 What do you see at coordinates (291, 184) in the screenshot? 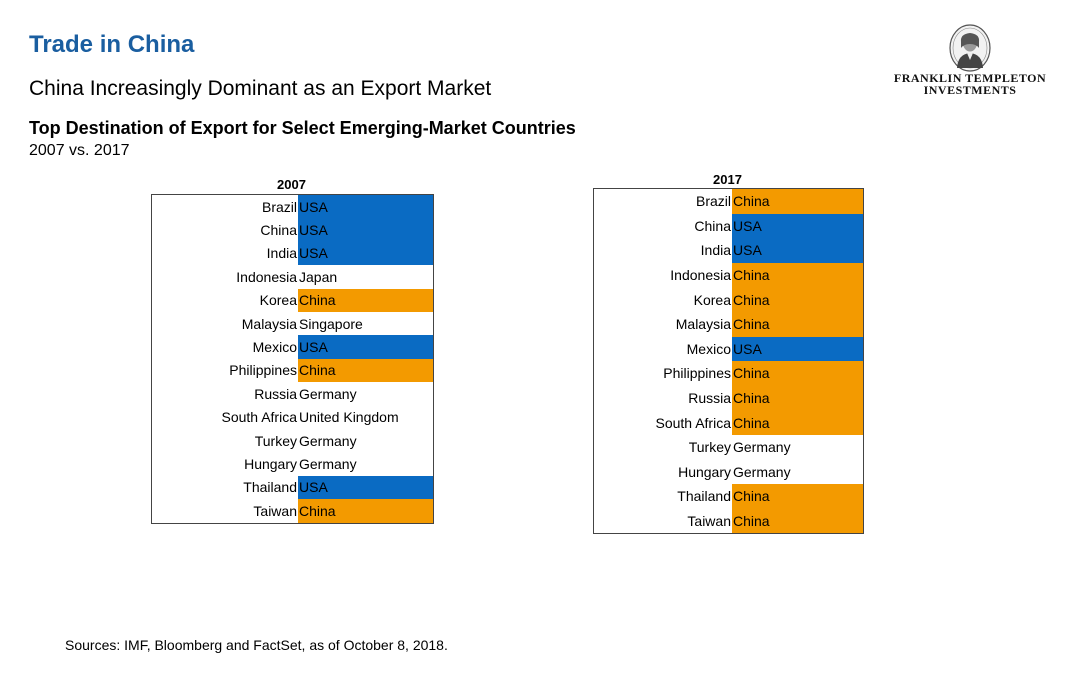
I see `table-header-0: 2007` at bounding box center [291, 184].